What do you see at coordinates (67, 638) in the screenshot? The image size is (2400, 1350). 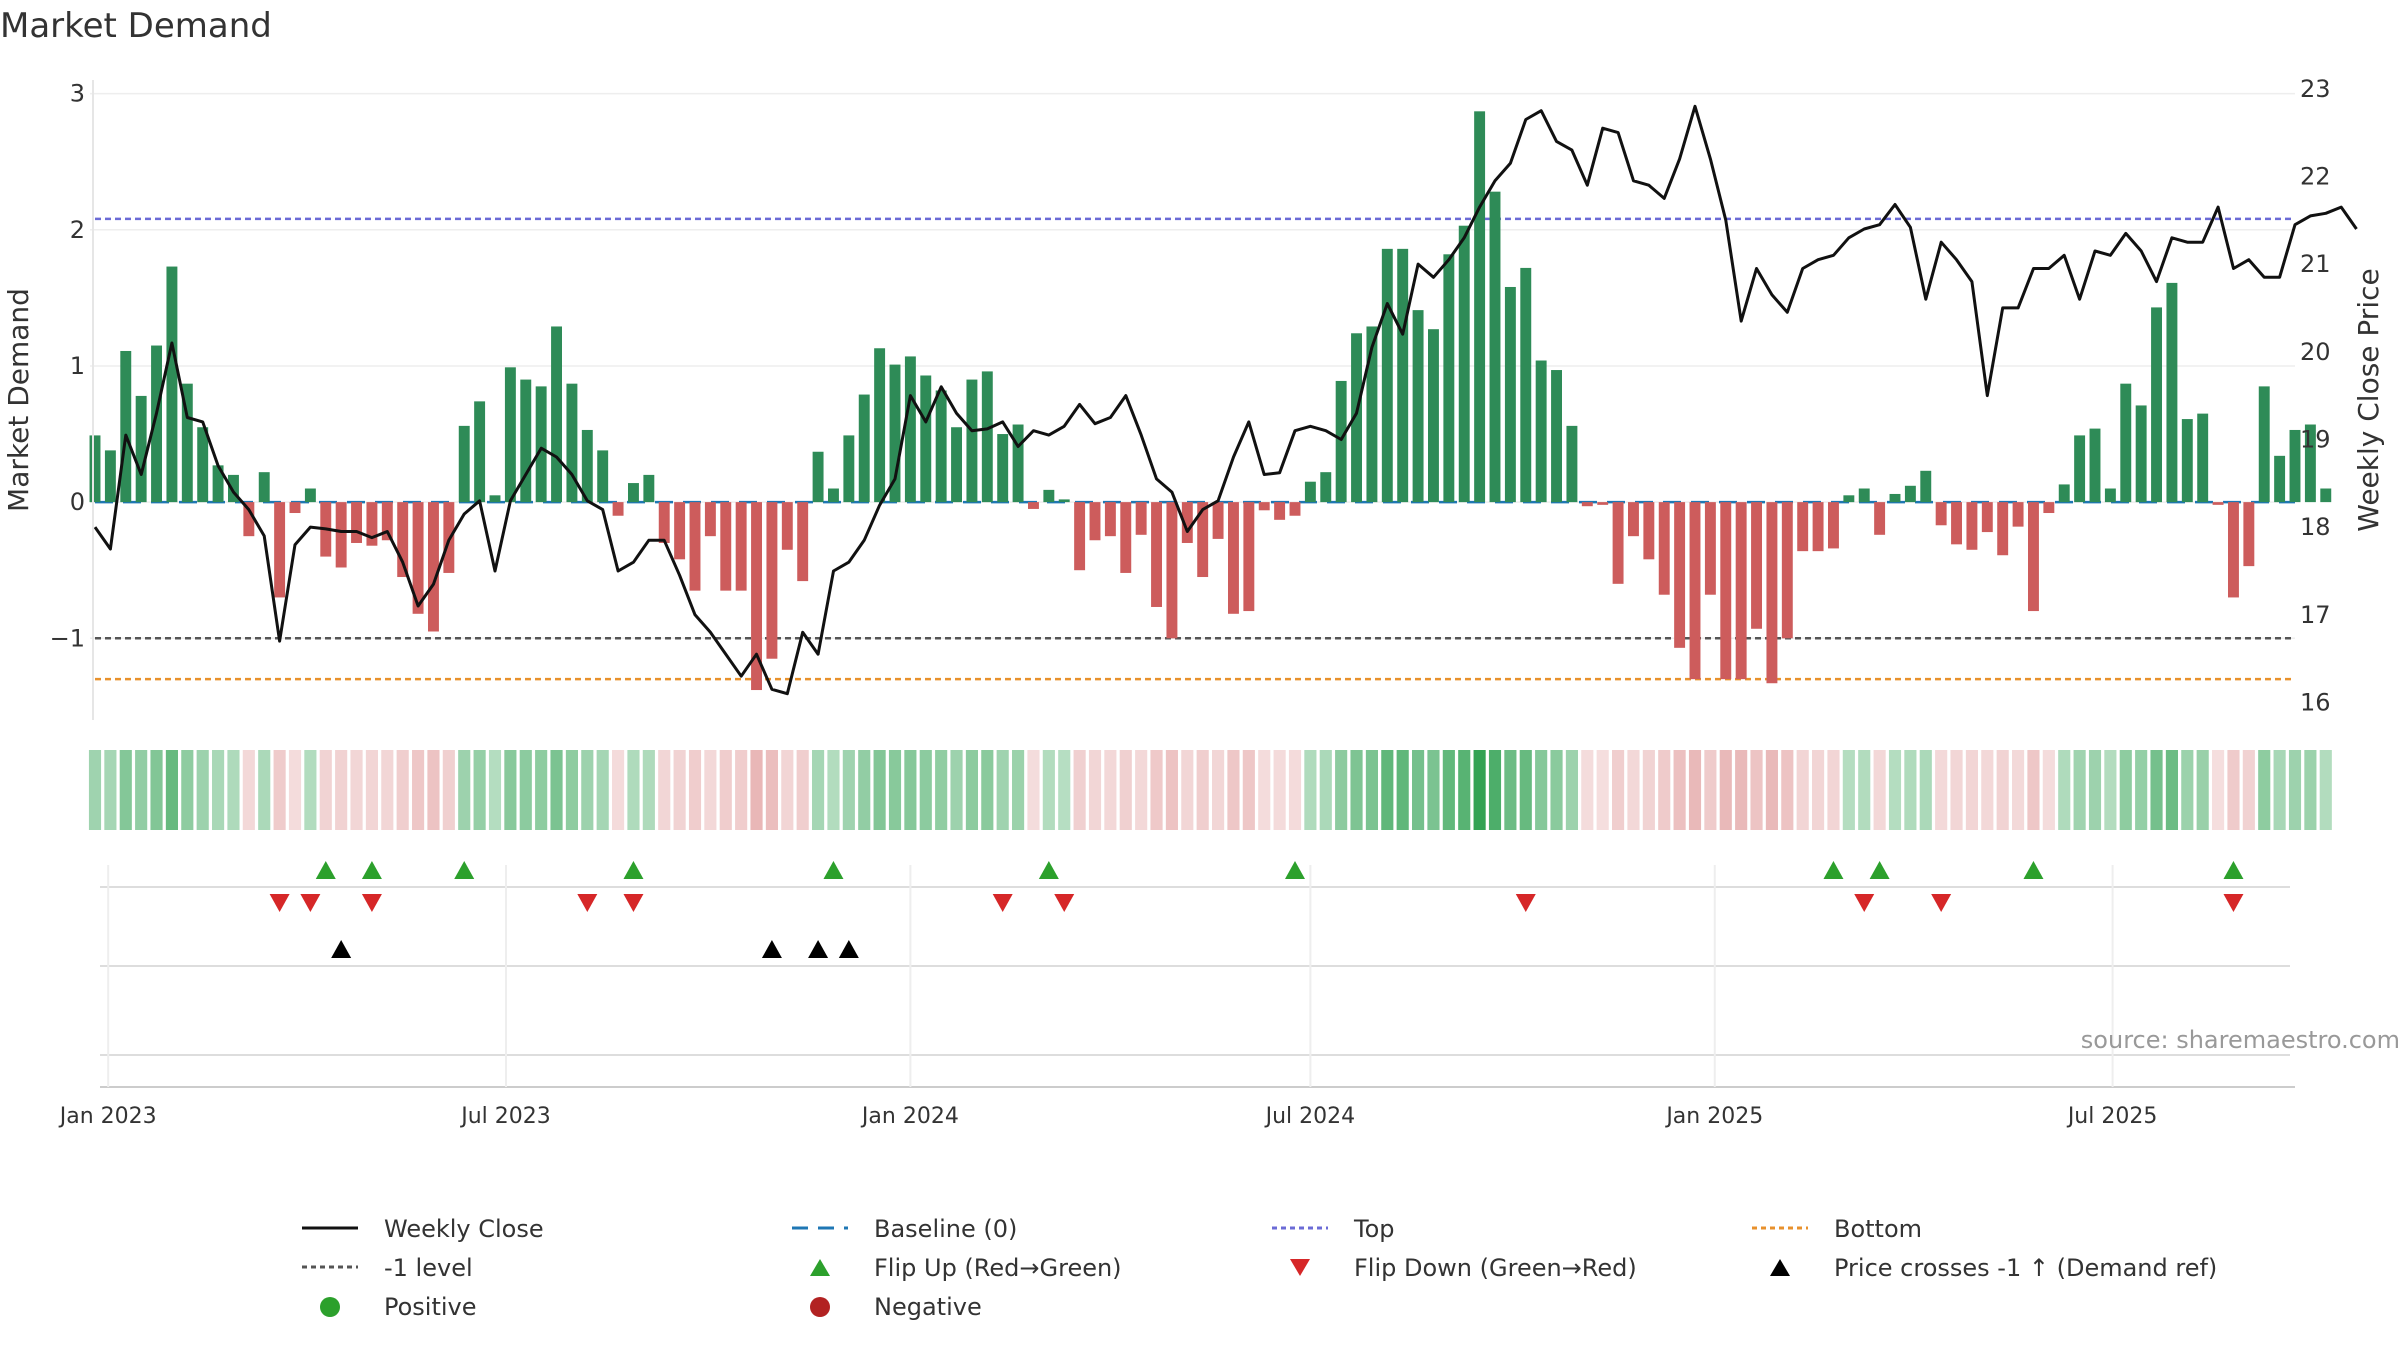 I see `y-tick-label: −1` at bounding box center [67, 638].